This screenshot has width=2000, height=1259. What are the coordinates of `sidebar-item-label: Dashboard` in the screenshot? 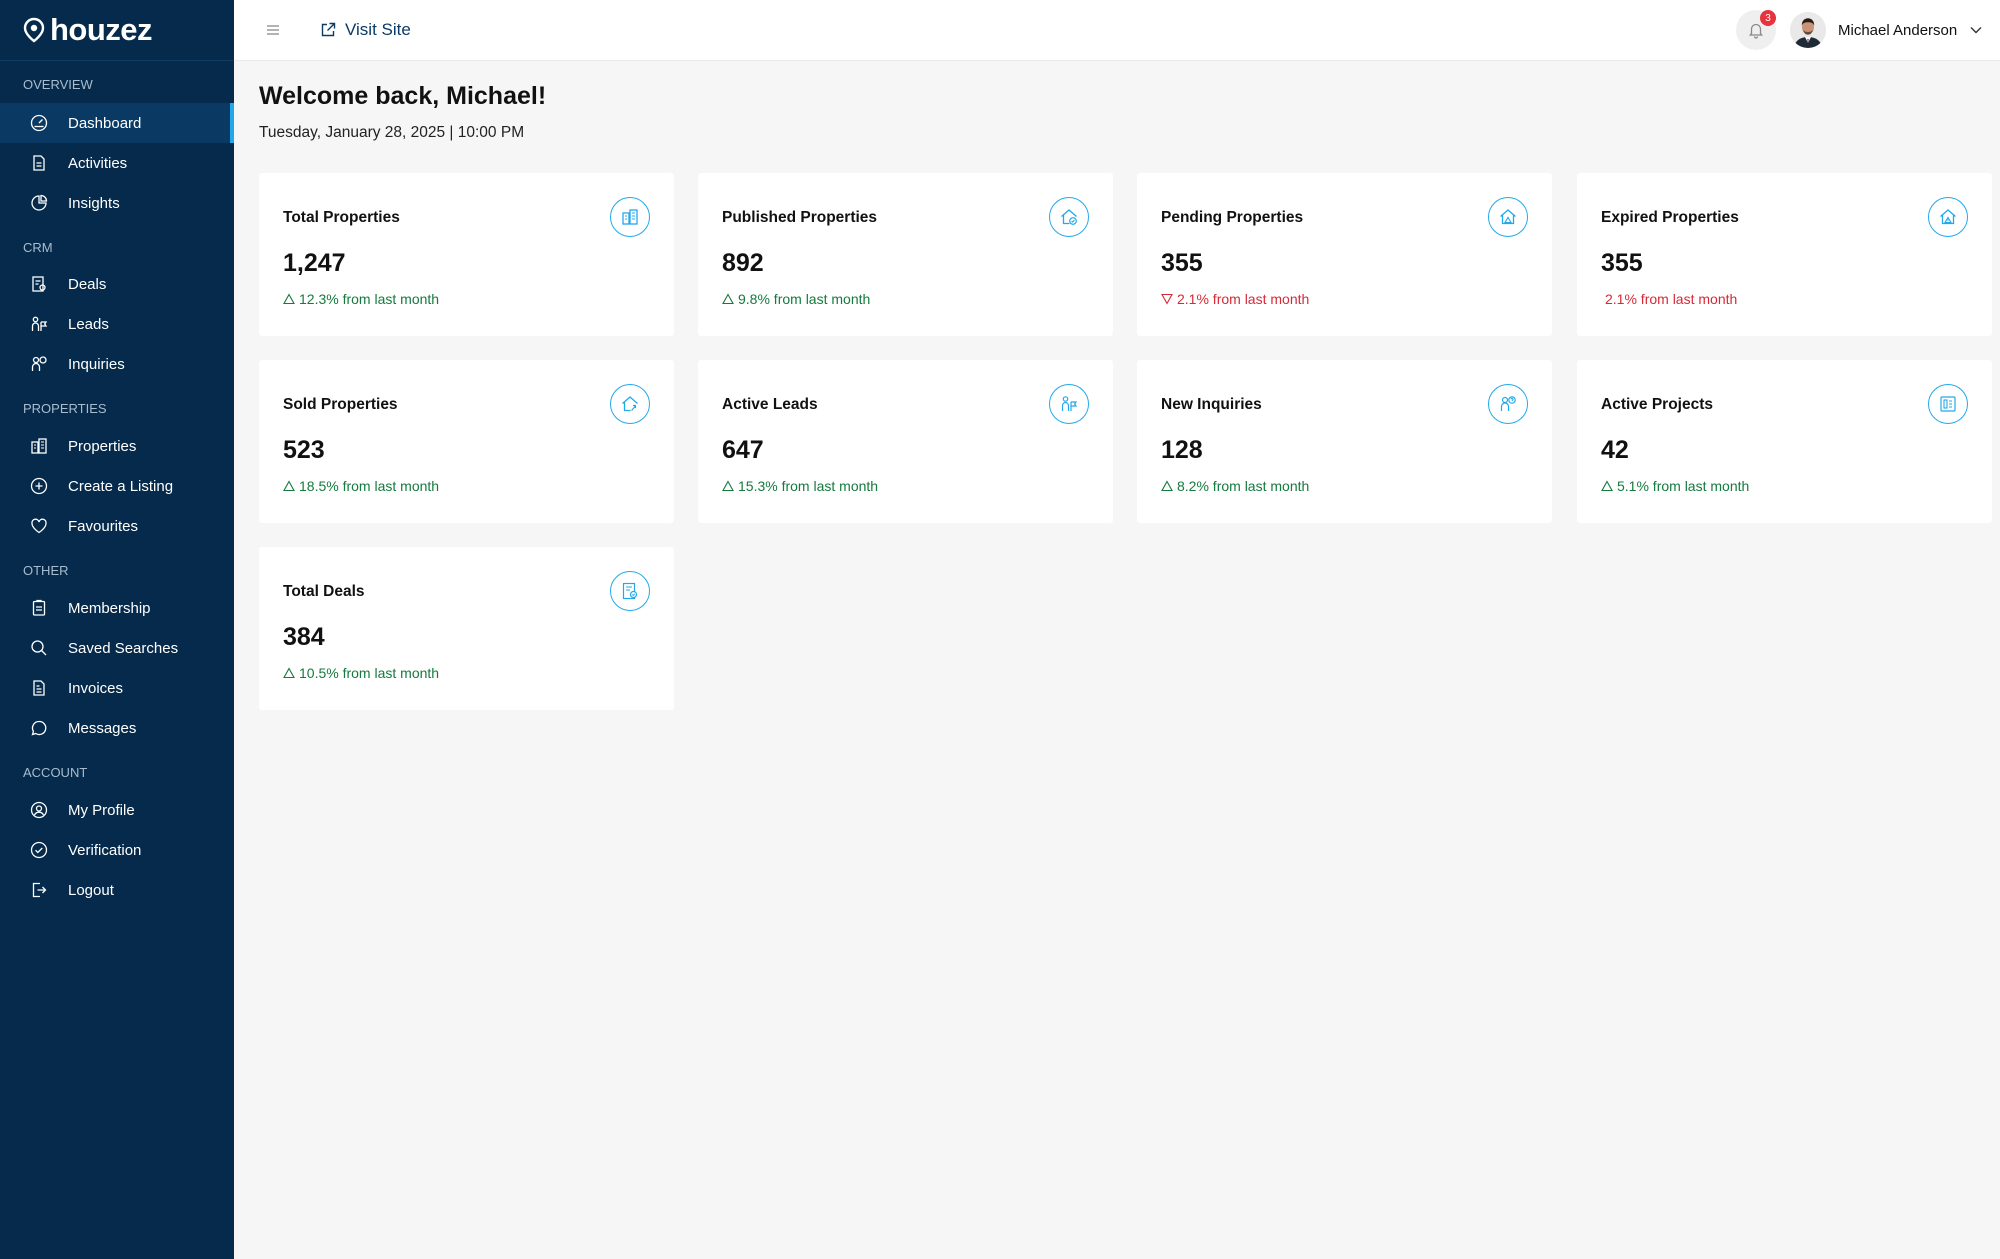 It's located at (105, 123).